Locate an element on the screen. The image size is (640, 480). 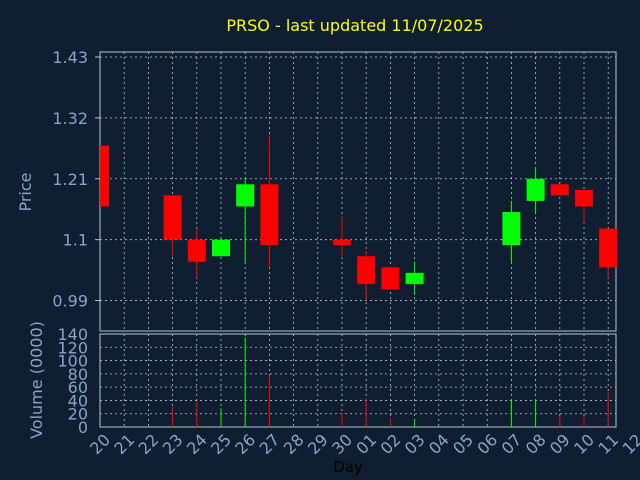
volume-tick-label: 140 is located at coordinates (72, 334).